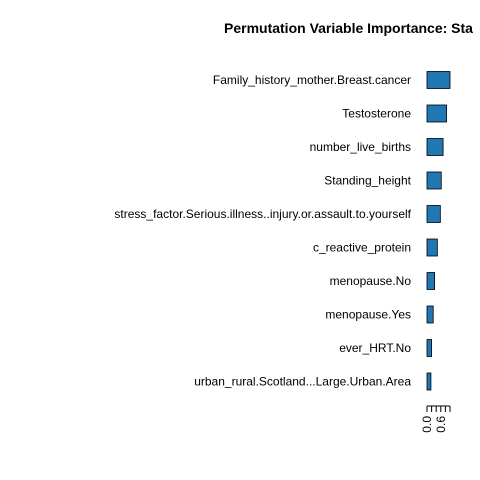  What do you see at coordinates (368, 315) in the screenshot?
I see `category-label: menopause.Yes` at bounding box center [368, 315].